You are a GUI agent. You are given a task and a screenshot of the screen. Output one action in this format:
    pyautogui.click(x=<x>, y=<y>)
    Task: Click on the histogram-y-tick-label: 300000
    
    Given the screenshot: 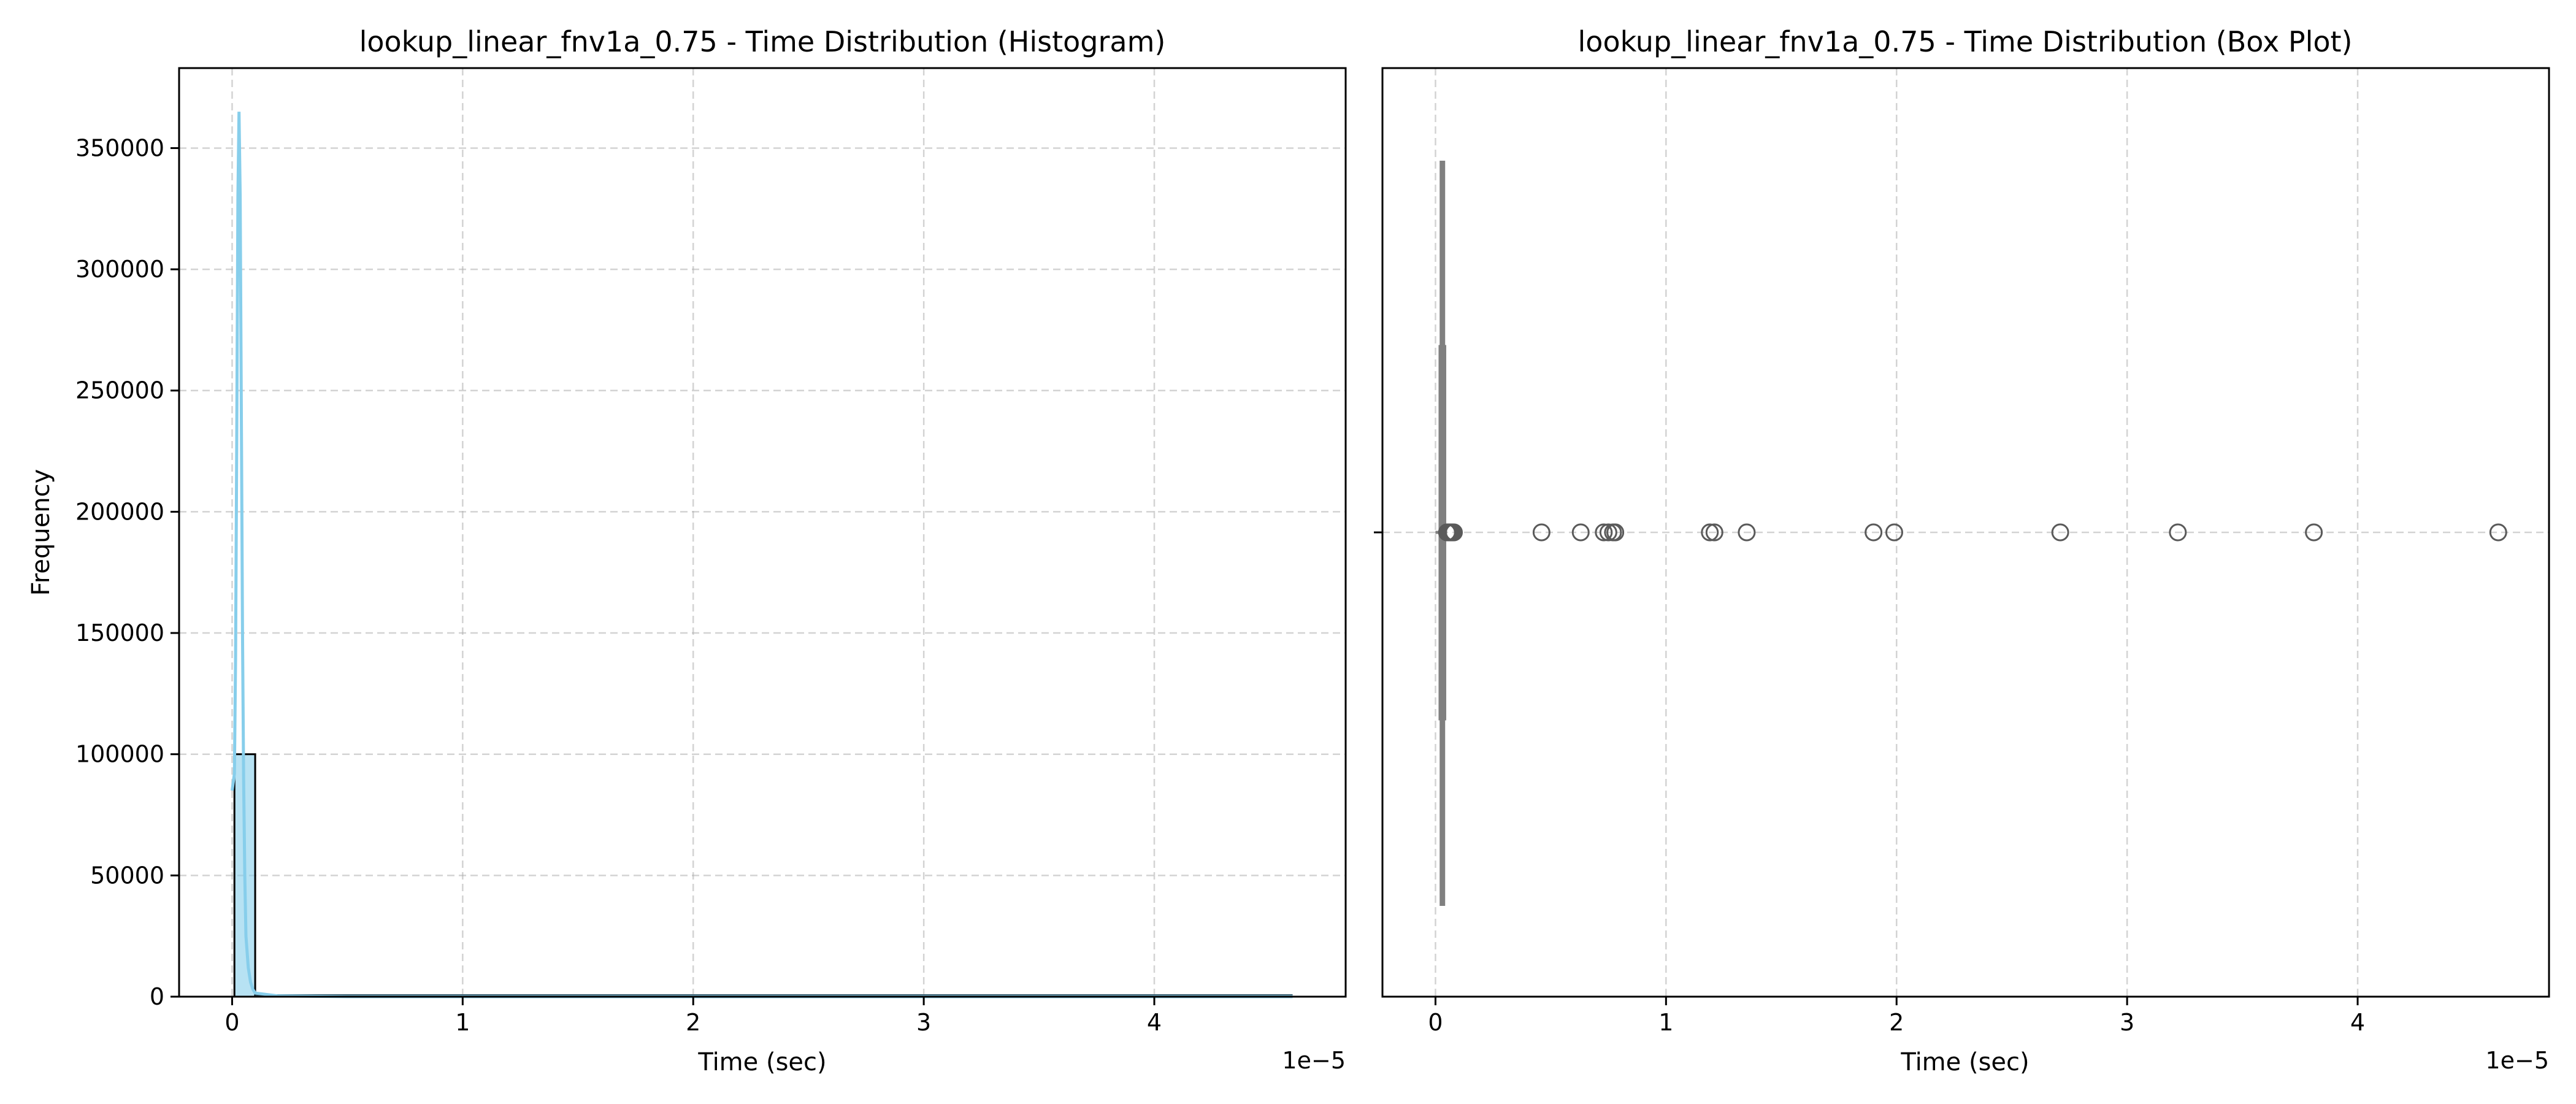 What is the action you would take?
    pyautogui.click(x=119, y=269)
    